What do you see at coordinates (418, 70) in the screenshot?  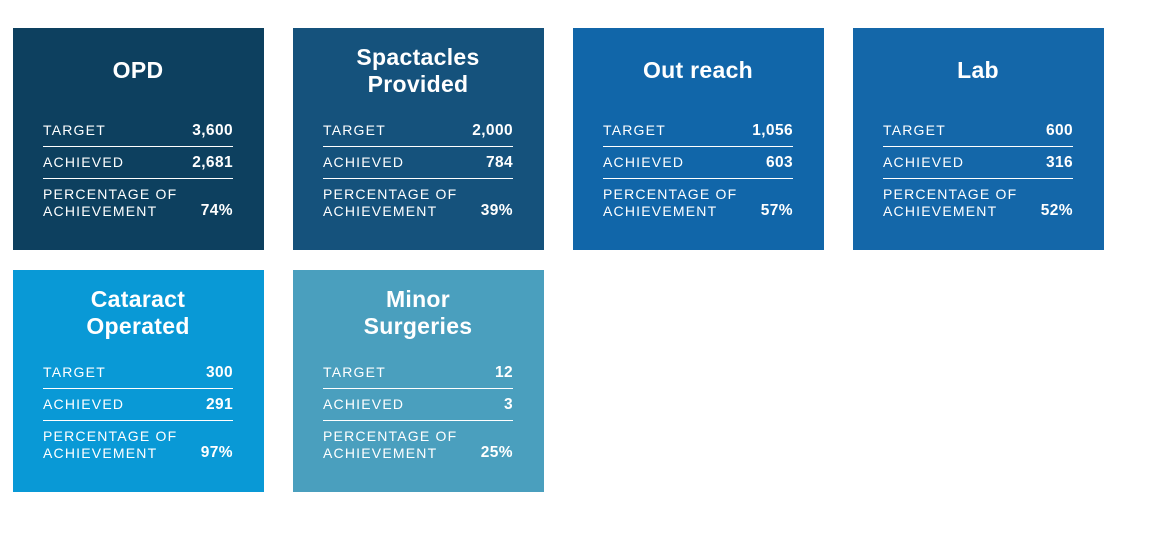 I see `card-title: Spactacles Provided` at bounding box center [418, 70].